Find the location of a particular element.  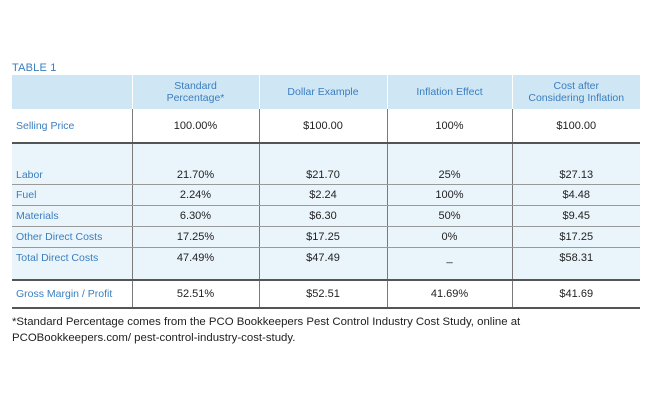

header-blank is located at coordinates (72, 92).